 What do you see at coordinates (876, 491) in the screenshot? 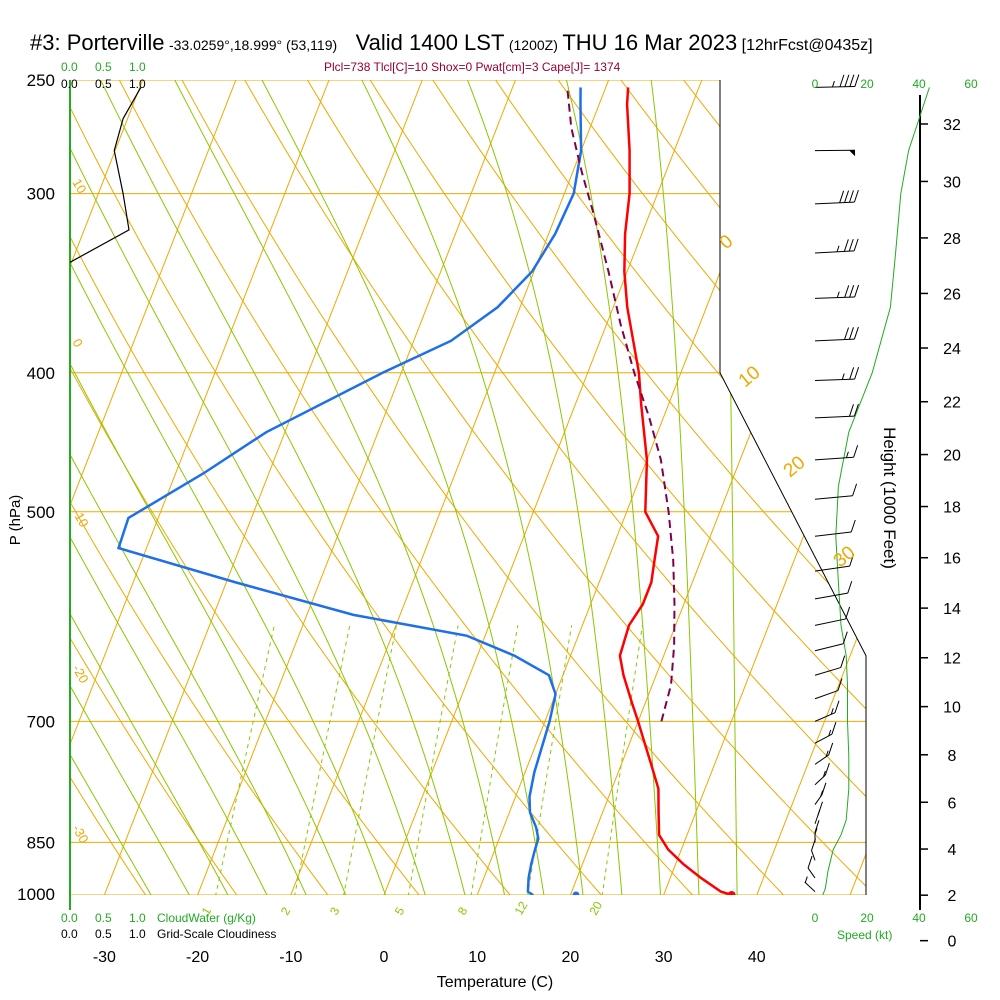
I see `wind-speed-line` at bounding box center [876, 491].